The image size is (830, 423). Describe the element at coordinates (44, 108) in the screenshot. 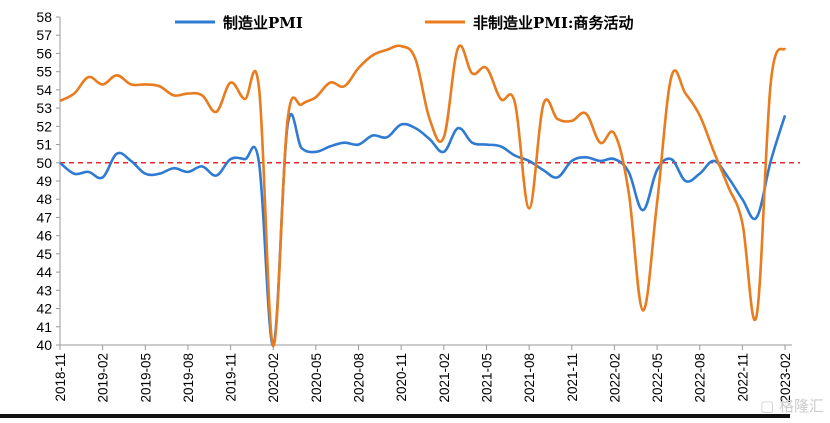

I see `y-tick-label: 53` at that location.